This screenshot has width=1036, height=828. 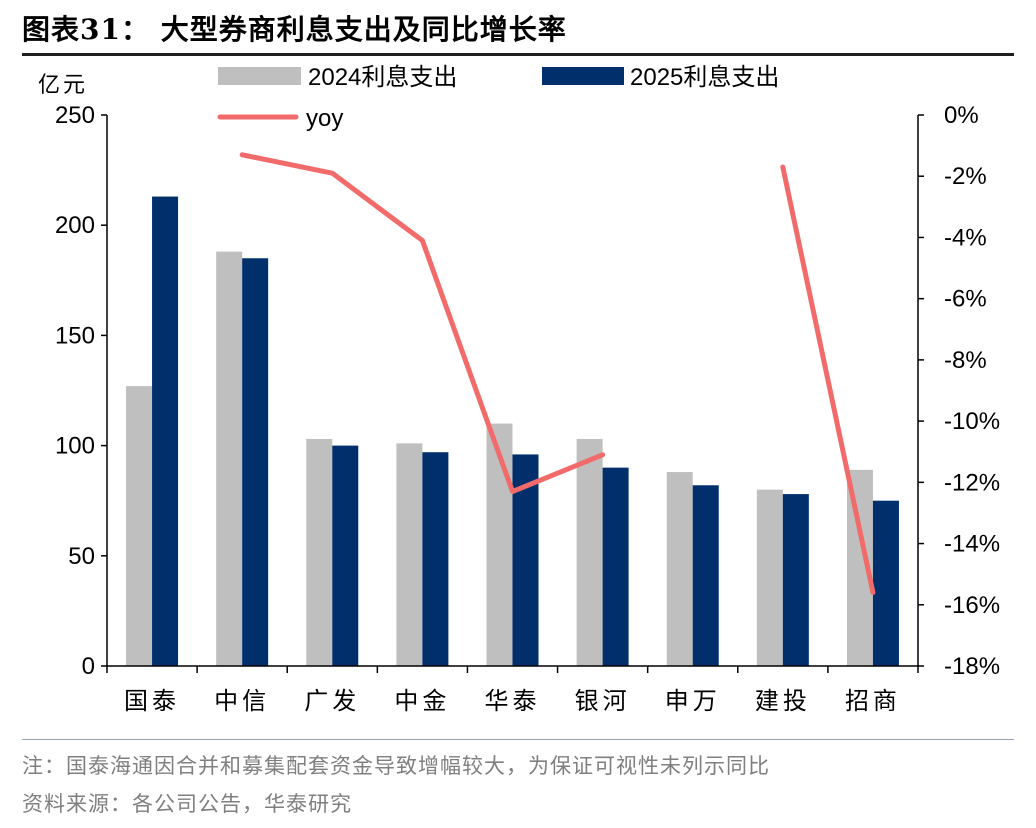 What do you see at coordinates (972, 421) in the screenshot?
I see `y2-tick-label: -10%` at bounding box center [972, 421].